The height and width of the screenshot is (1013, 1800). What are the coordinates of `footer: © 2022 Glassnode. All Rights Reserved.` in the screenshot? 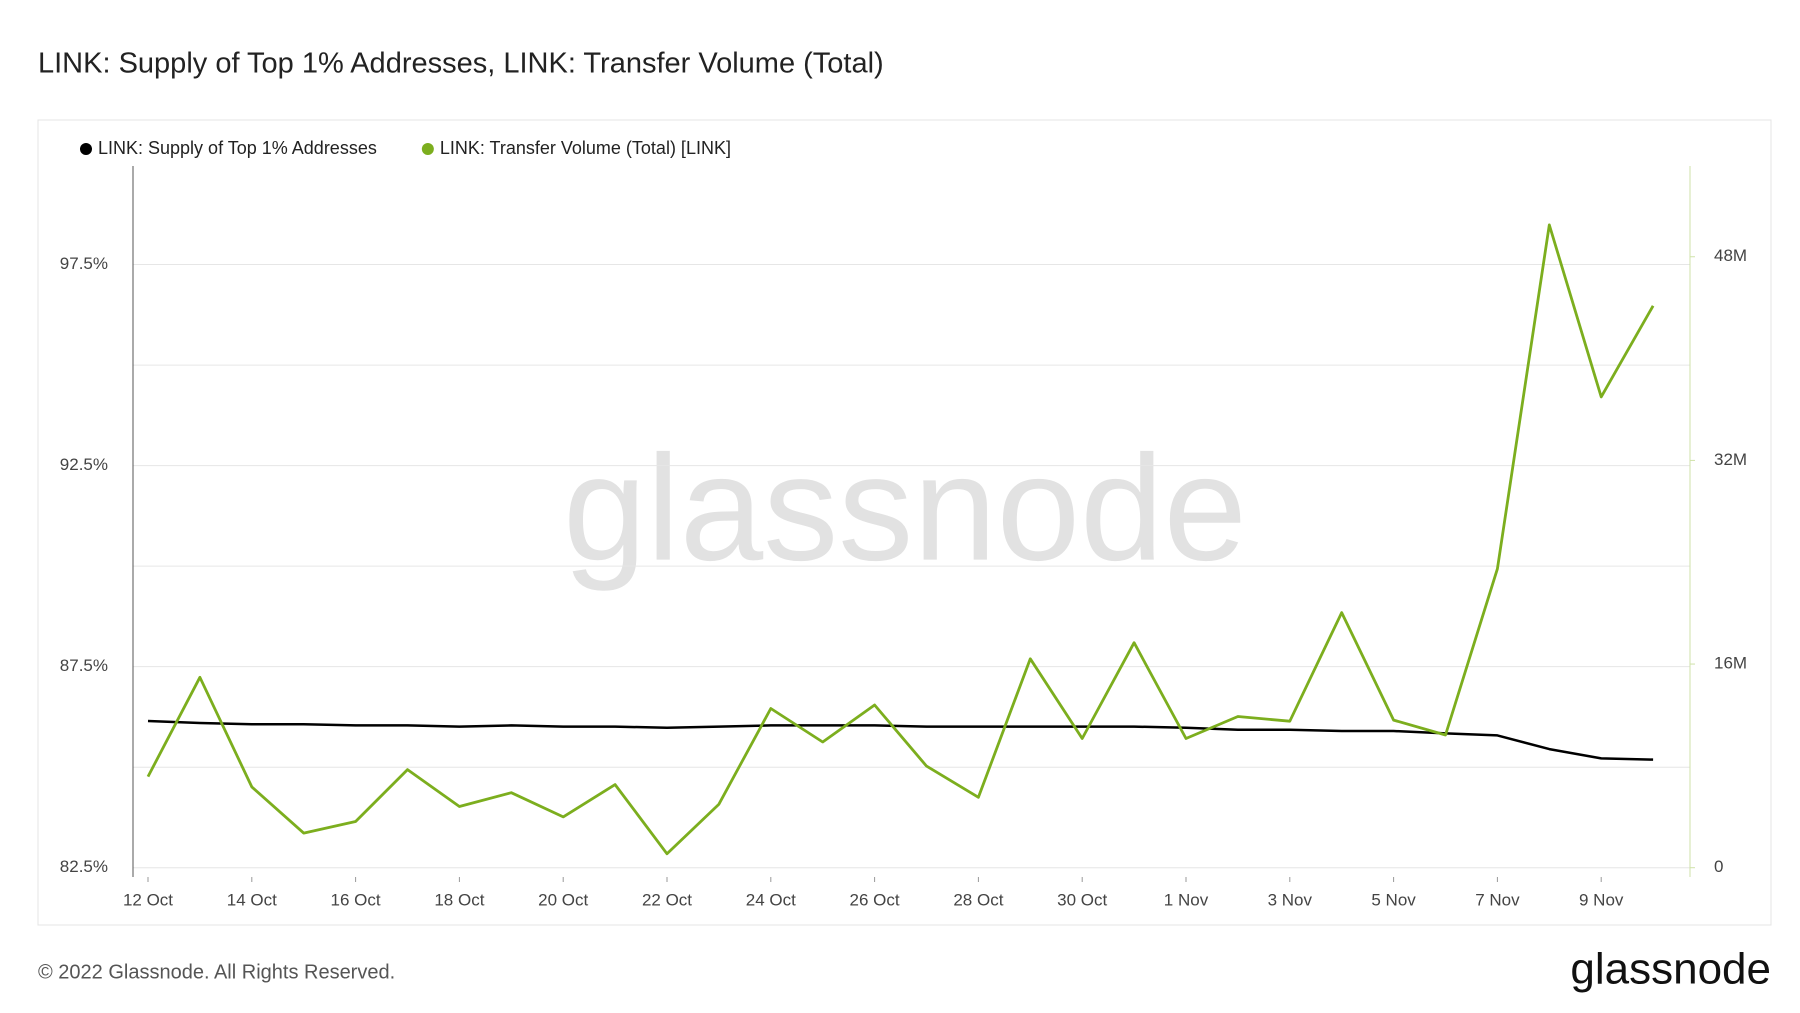 It's located at (216, 972).